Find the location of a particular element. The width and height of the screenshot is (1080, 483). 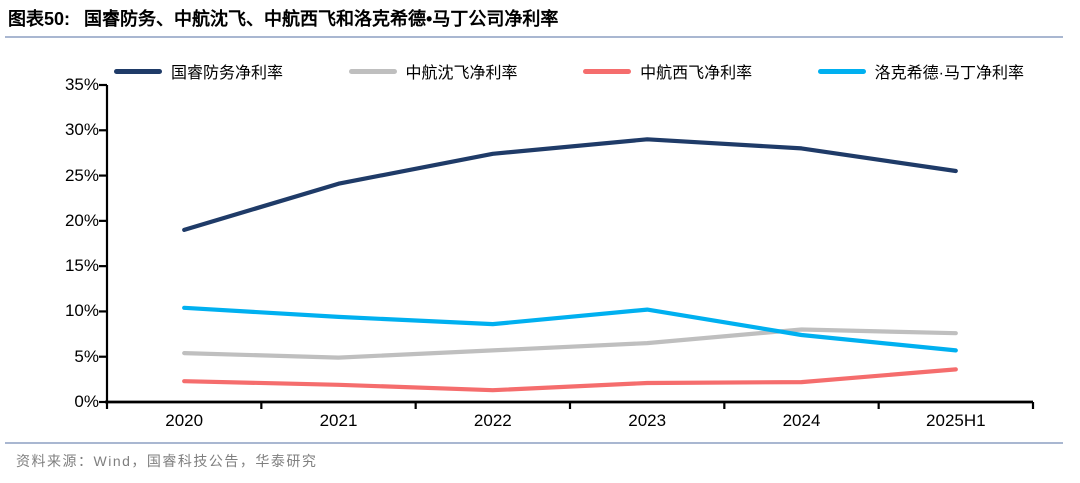

y-tick-label: 30% is located at coordinates (81, 130).